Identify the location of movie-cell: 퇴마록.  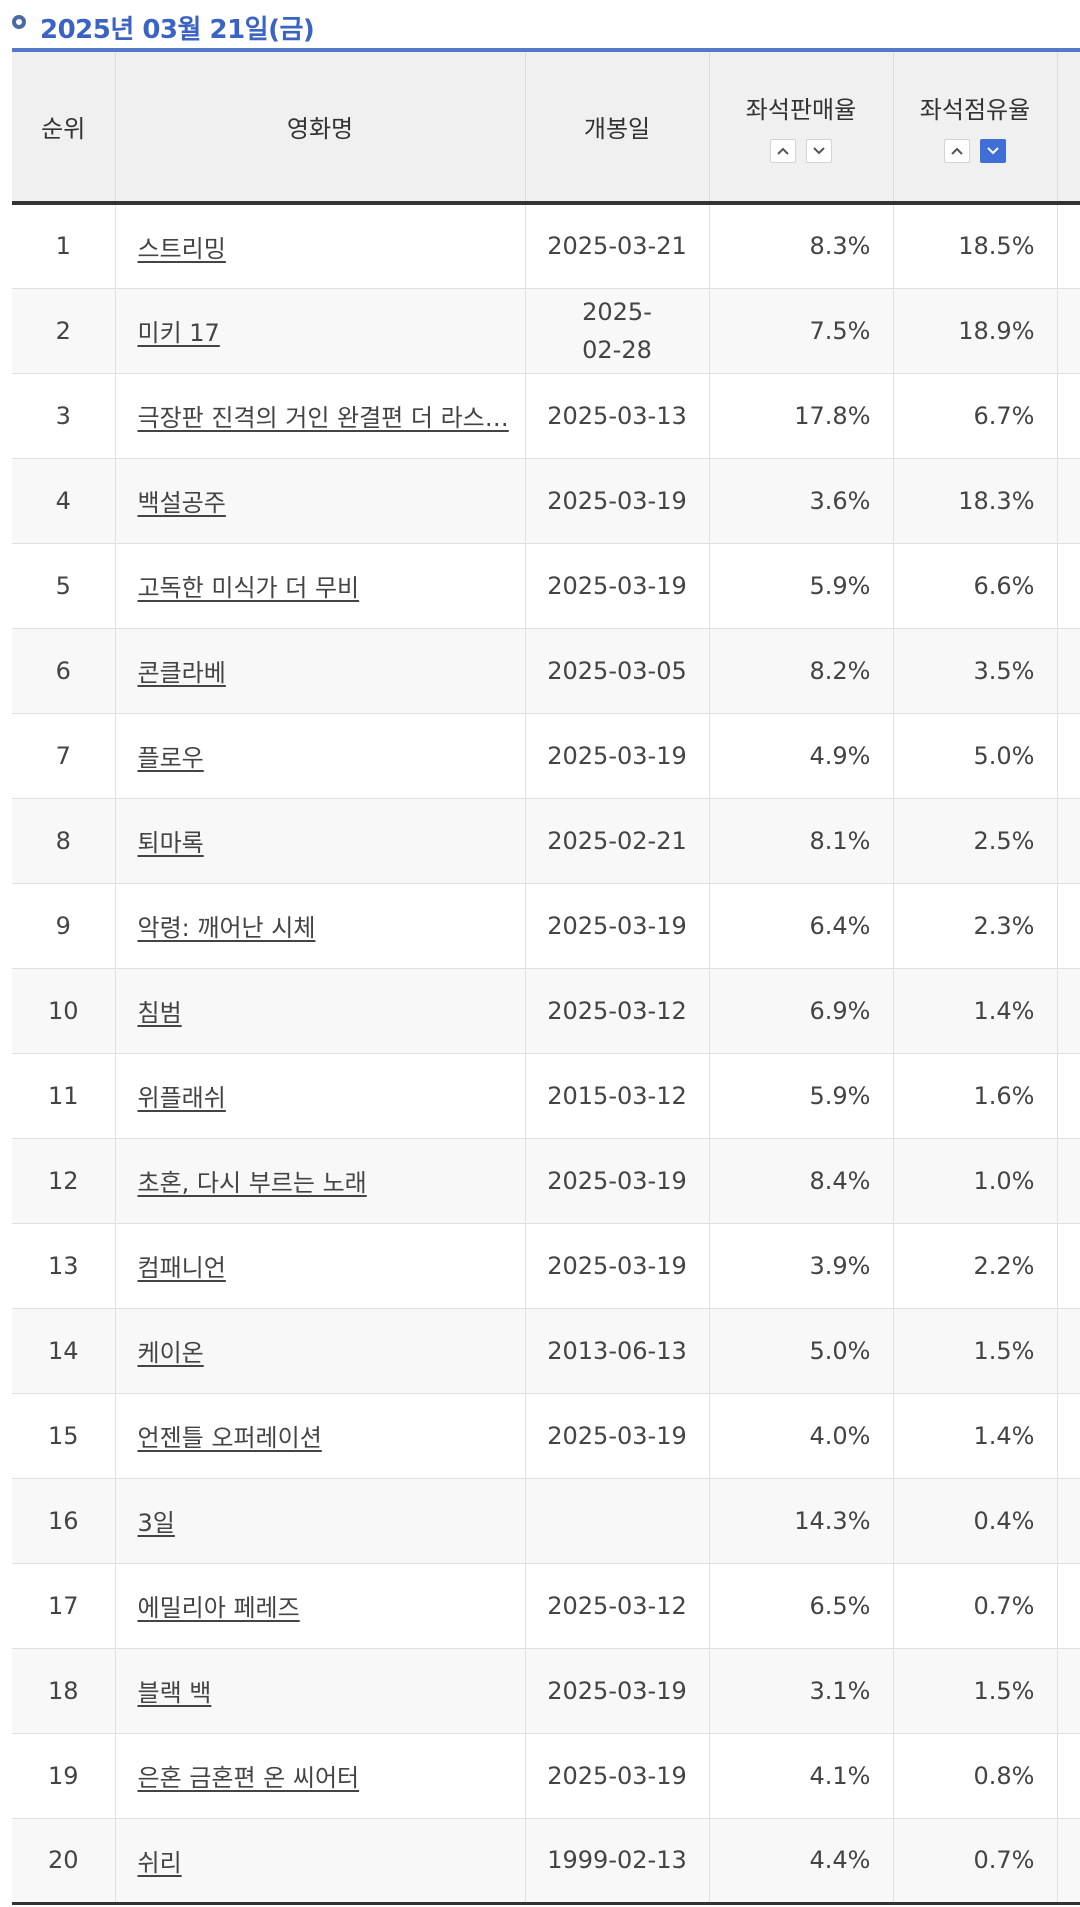
(319, 840).